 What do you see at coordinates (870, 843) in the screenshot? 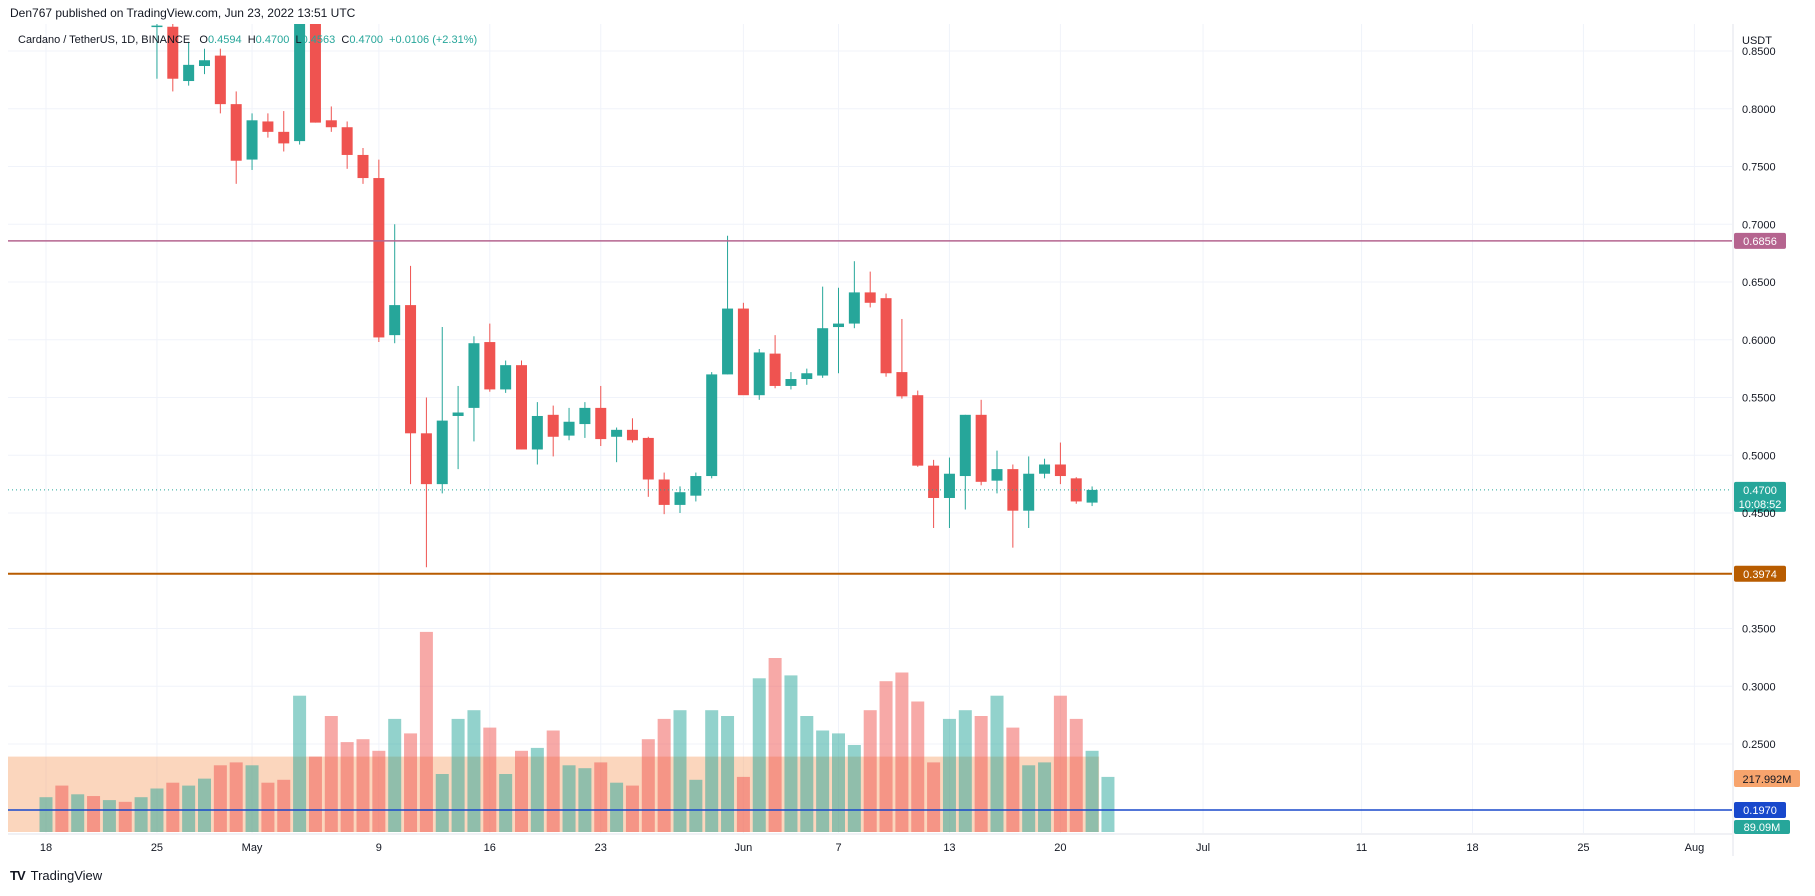
I see `date-axis: 18 25 May 9 16 23 Jun 7 13 20 Jul 11 18 25 Aug` at bounding box center [870, 843].